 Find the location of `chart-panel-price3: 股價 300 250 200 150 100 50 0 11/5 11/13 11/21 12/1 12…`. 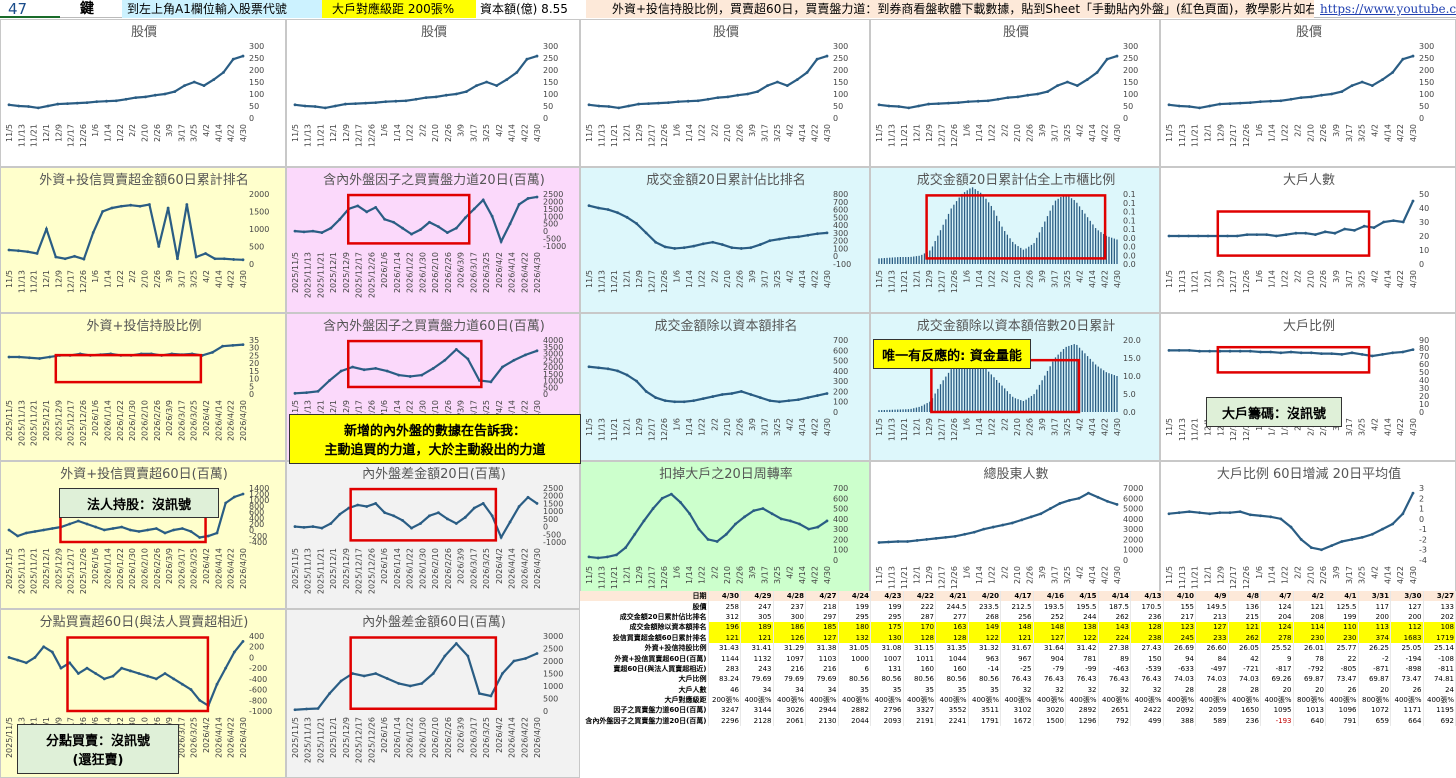

chart-panel-price3: 股價 300 250 200 150 100 50 0 11/5 11/13 11/21 12/1 12… is located at coordinates (725, 93).